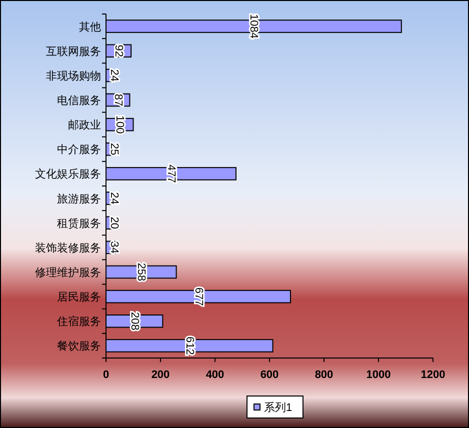 The width and height of the screenshot is (469, 428). I want to click on y-tick-label: 中介服务, so click(79, 149).